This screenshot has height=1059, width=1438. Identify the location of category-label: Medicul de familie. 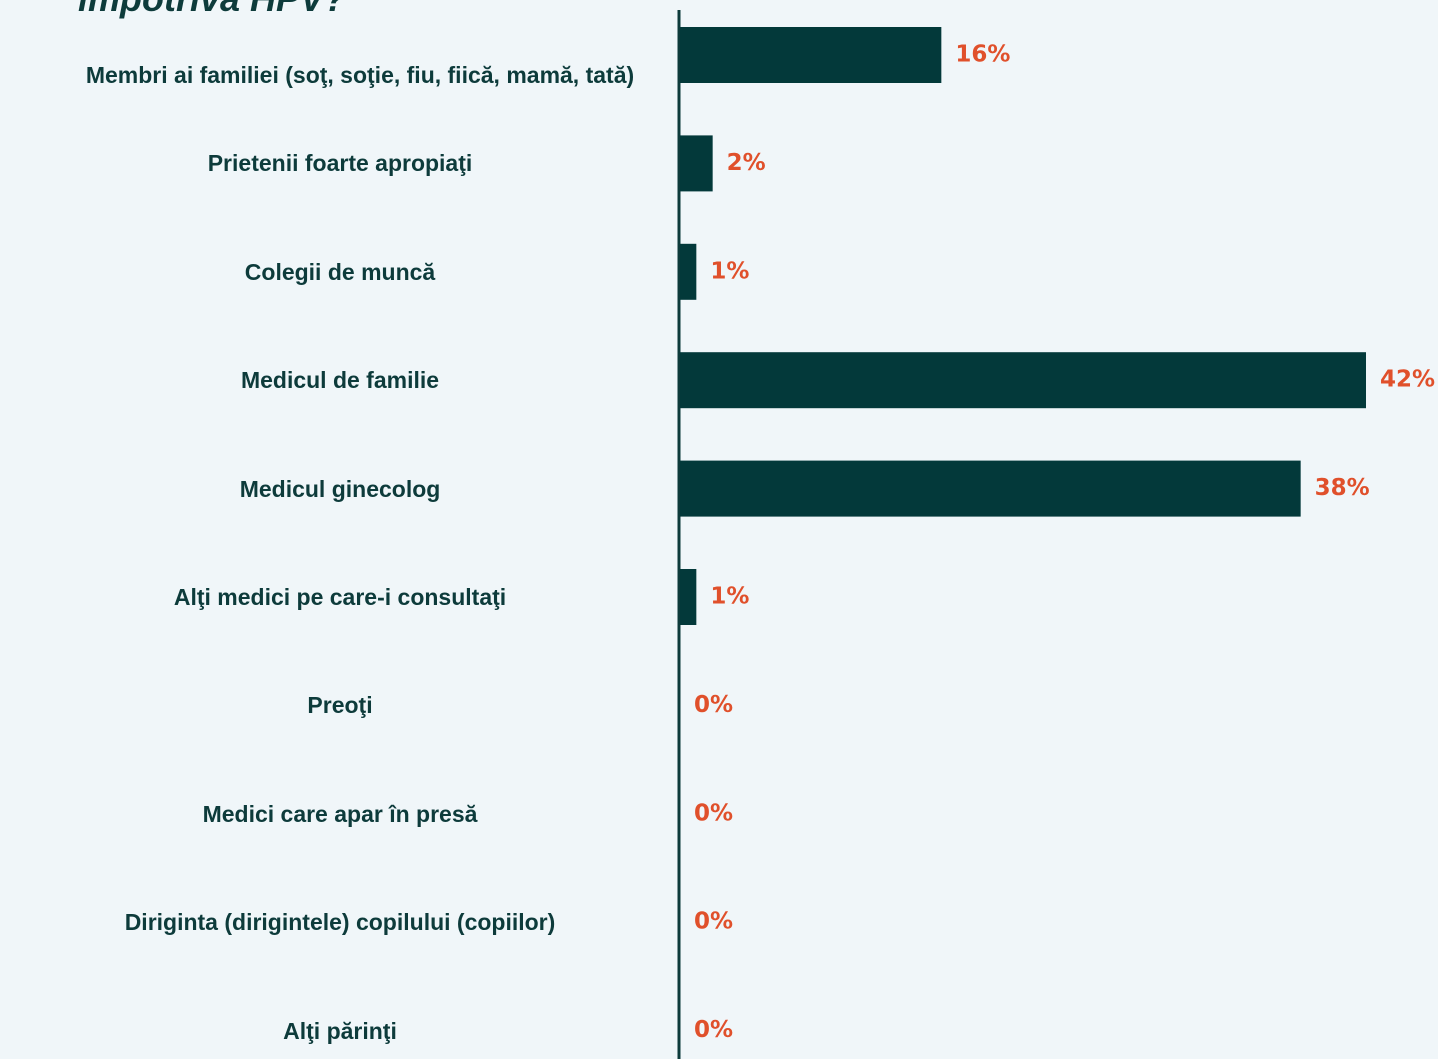
(340, 380).